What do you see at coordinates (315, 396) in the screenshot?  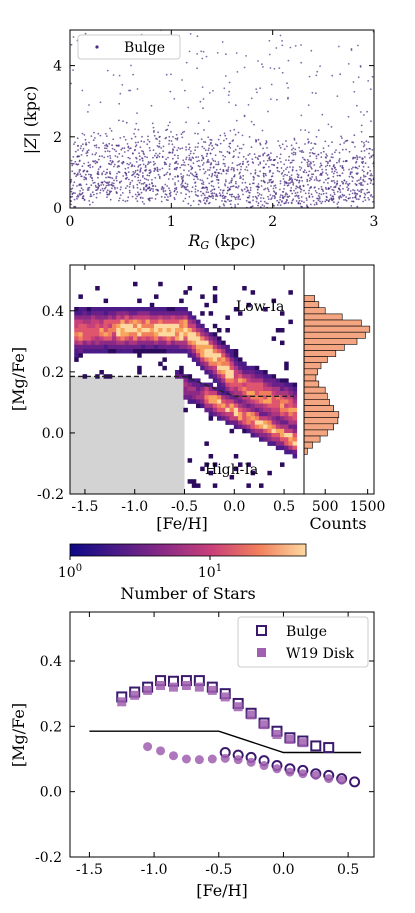 I see `histogram-bar` at bounding box center [315, 396].